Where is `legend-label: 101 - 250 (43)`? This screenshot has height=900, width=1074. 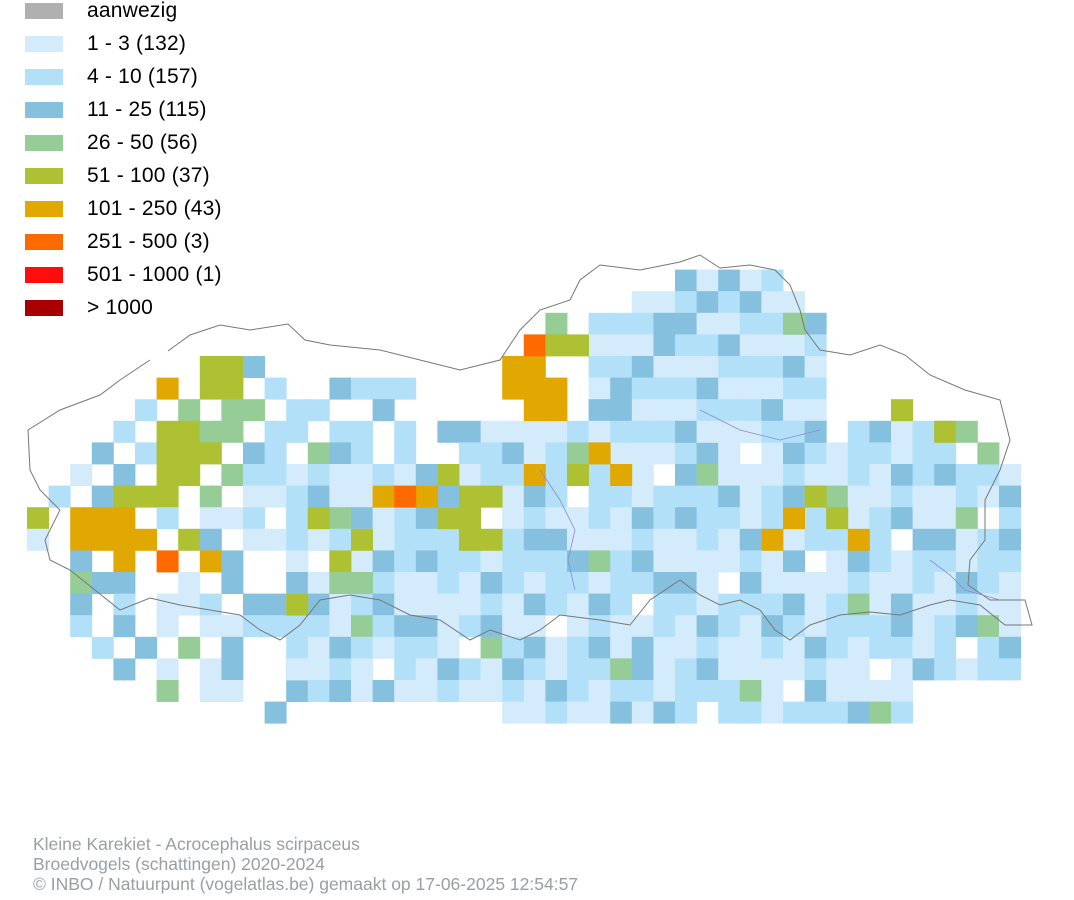
legend-label: 101 - 250 (43) is located at coordinates (154, 208).